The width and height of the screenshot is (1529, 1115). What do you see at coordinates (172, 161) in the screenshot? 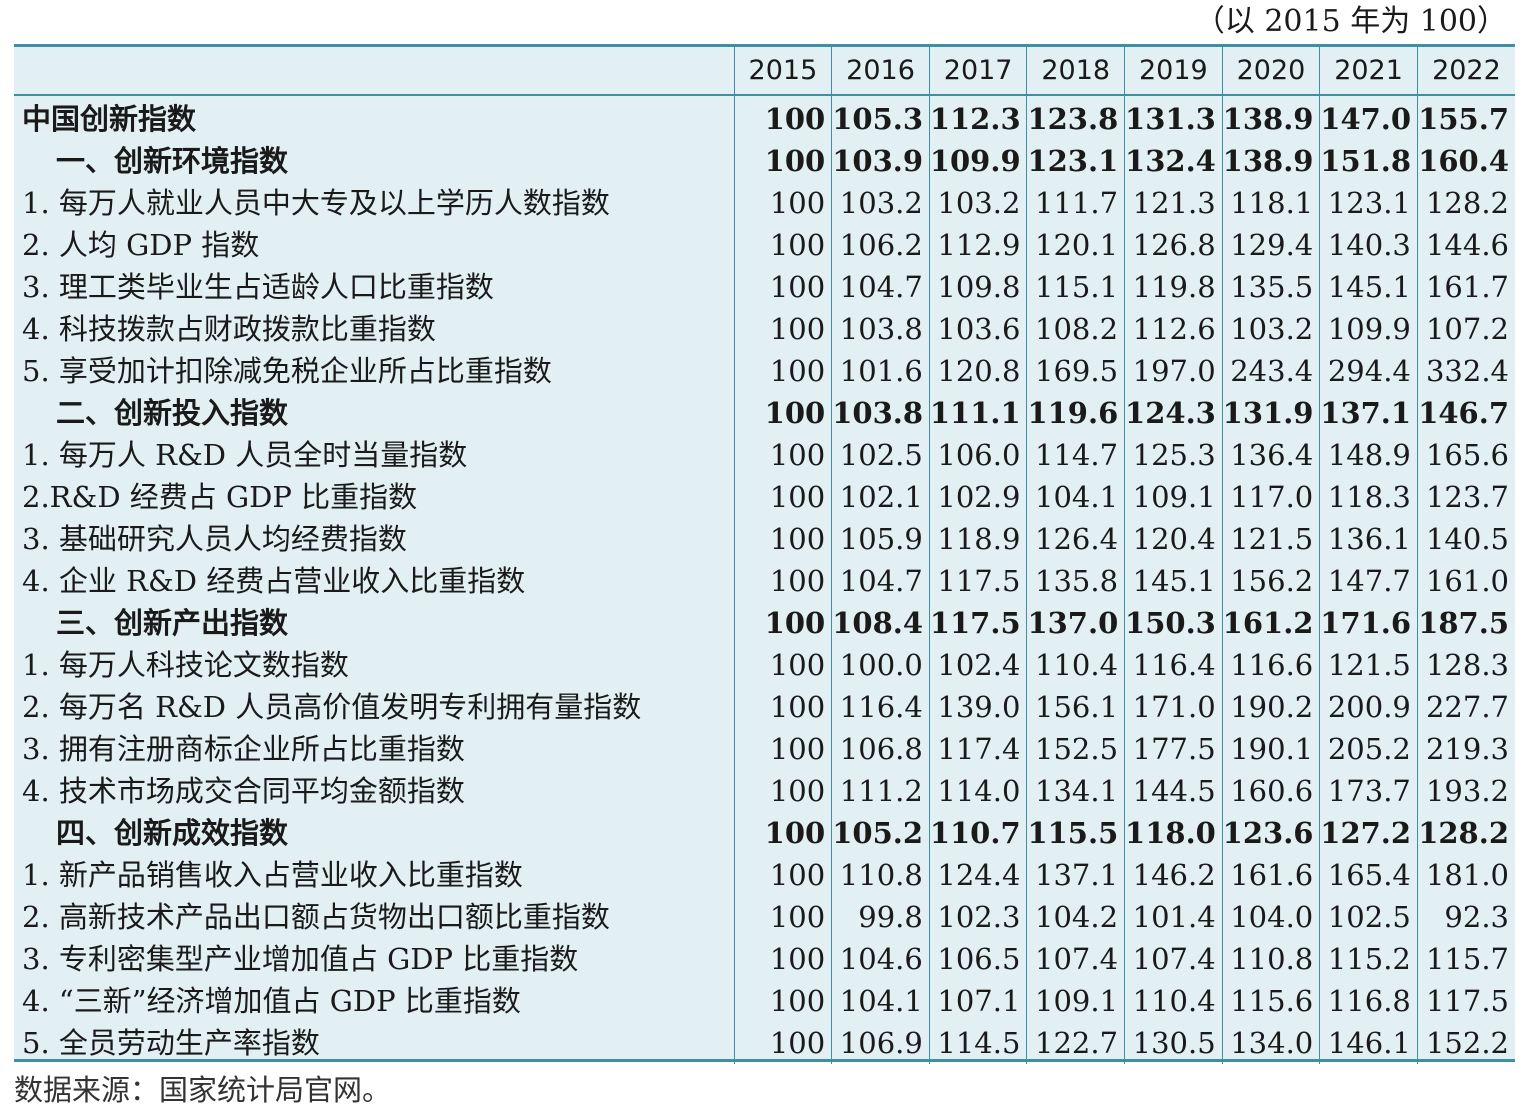
I see `row-label: 一、创新环境指数` at bounding box center [172, 161].